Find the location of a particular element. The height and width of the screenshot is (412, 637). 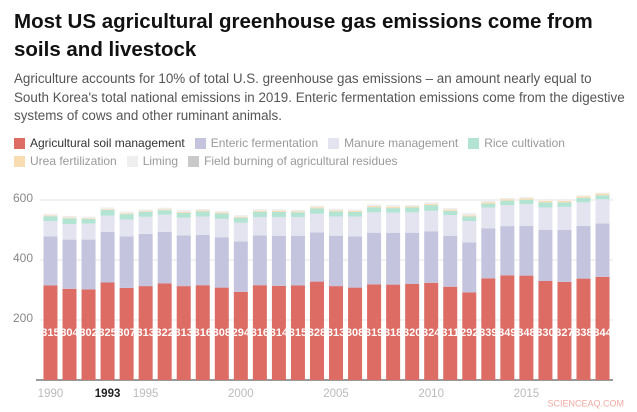

legend-label: Enteric fermentation is located at coordinates (264, 143).